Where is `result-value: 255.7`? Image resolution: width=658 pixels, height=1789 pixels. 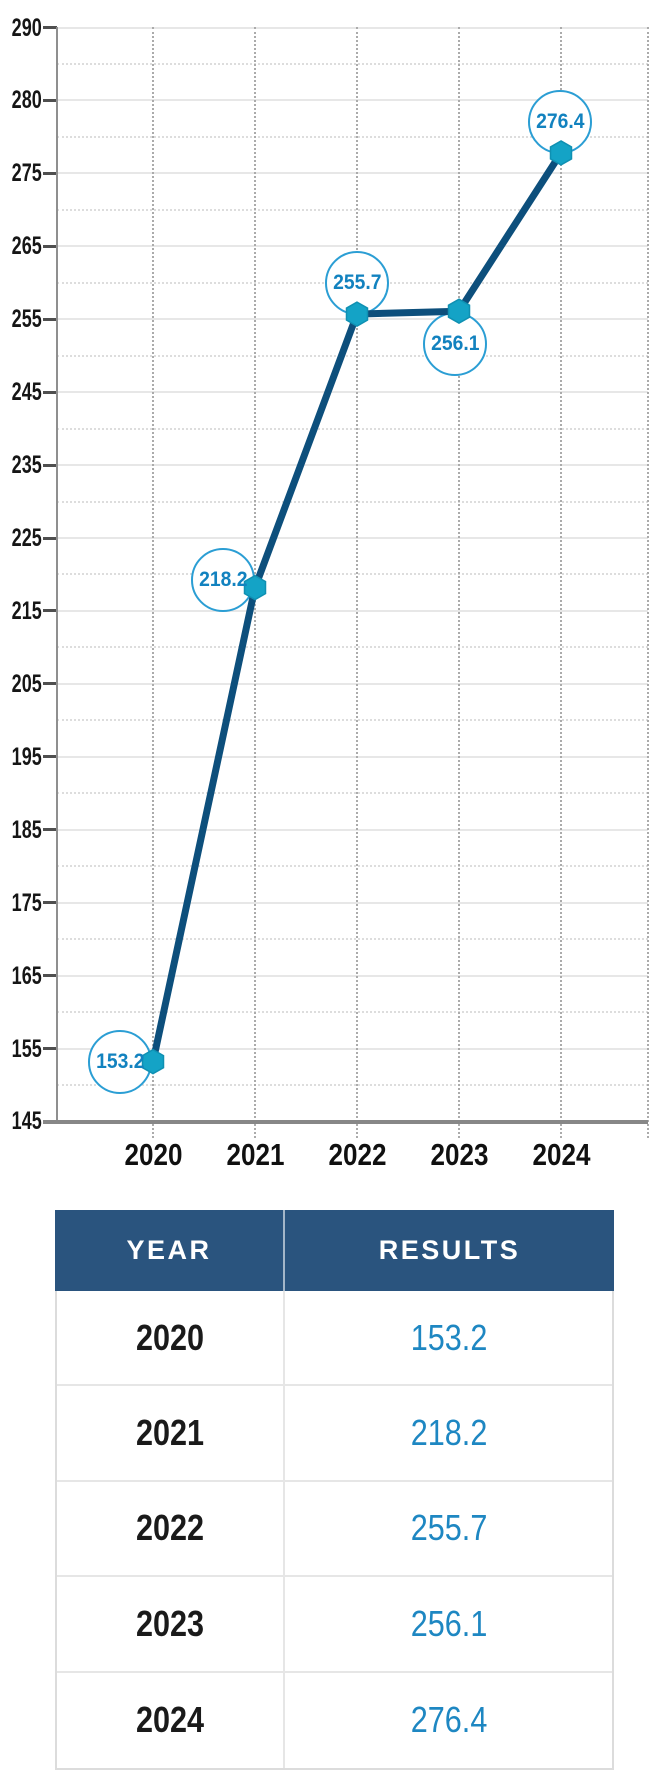 result-value: 255.7 is located at coordinates (449, 1528).